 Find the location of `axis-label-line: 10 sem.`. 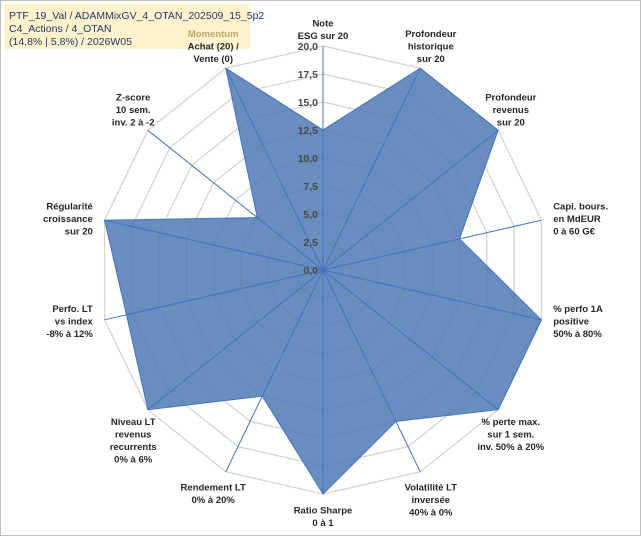

axis-label-line: 10 sem. is located at coordinates (133, 110).